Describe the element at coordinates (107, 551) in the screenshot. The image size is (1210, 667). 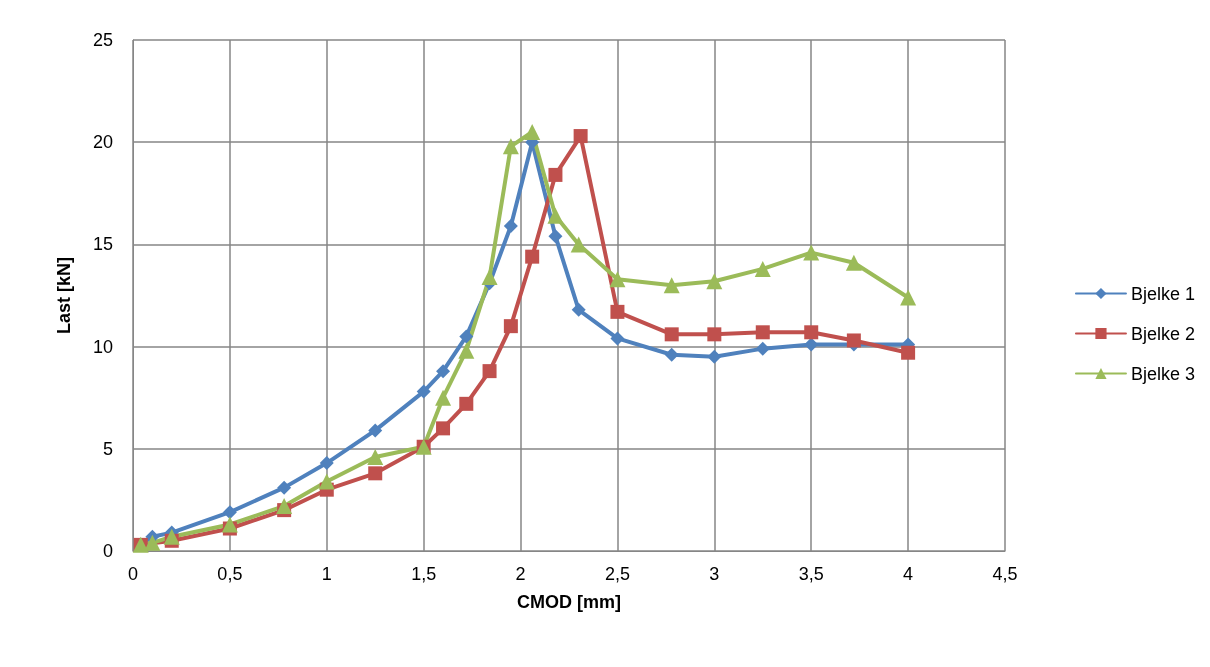
I see `y-tick-label: 0` at that location.